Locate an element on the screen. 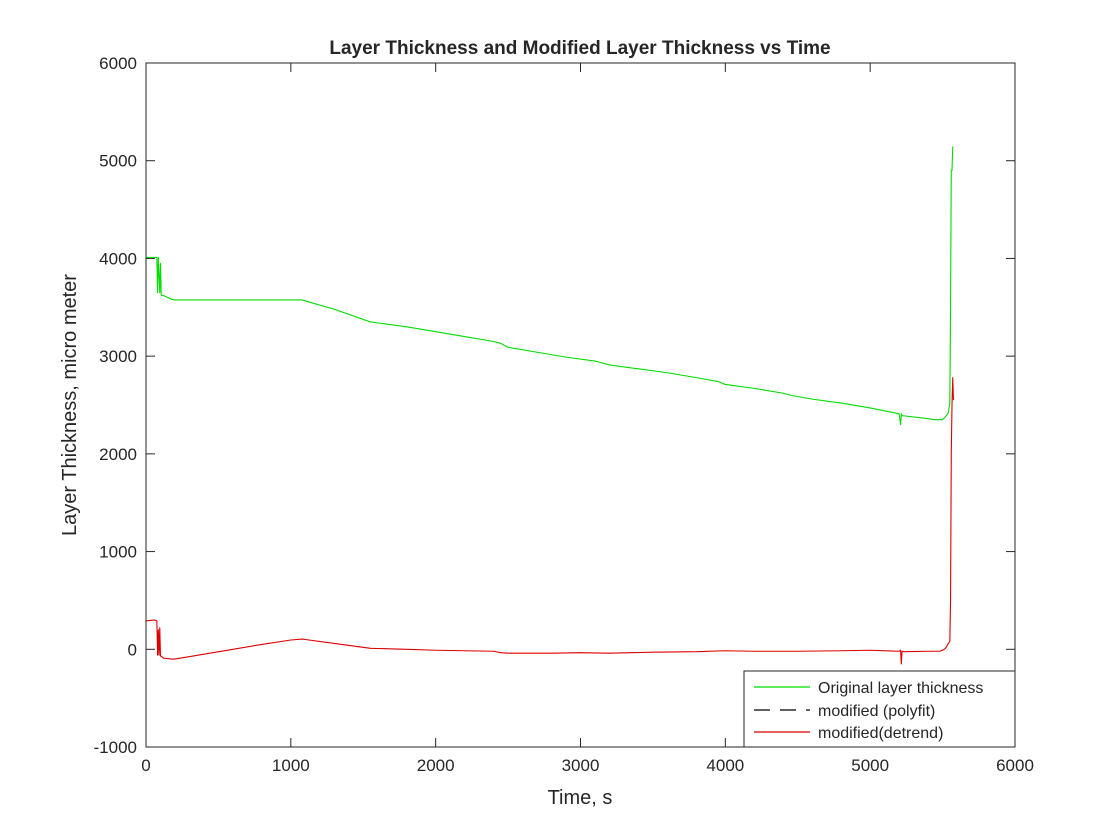 The height and width of the screenshot is (840, 1120). x-tick-label: 6000 is located at coordinates (1015, 765).